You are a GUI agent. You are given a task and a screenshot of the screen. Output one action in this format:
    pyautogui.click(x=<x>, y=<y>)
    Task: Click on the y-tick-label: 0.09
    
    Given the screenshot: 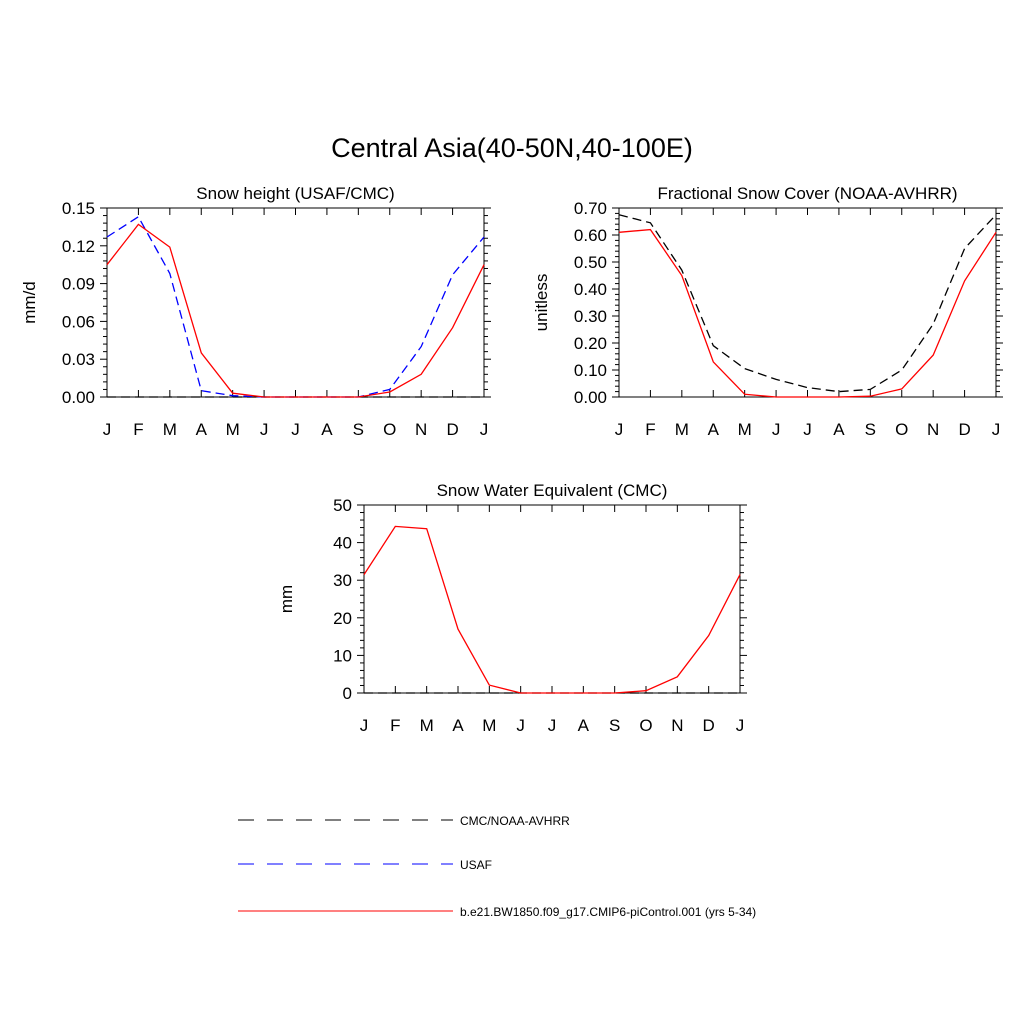 What is the action you would take?
    pyautogui.click(x=78, y=284)
    